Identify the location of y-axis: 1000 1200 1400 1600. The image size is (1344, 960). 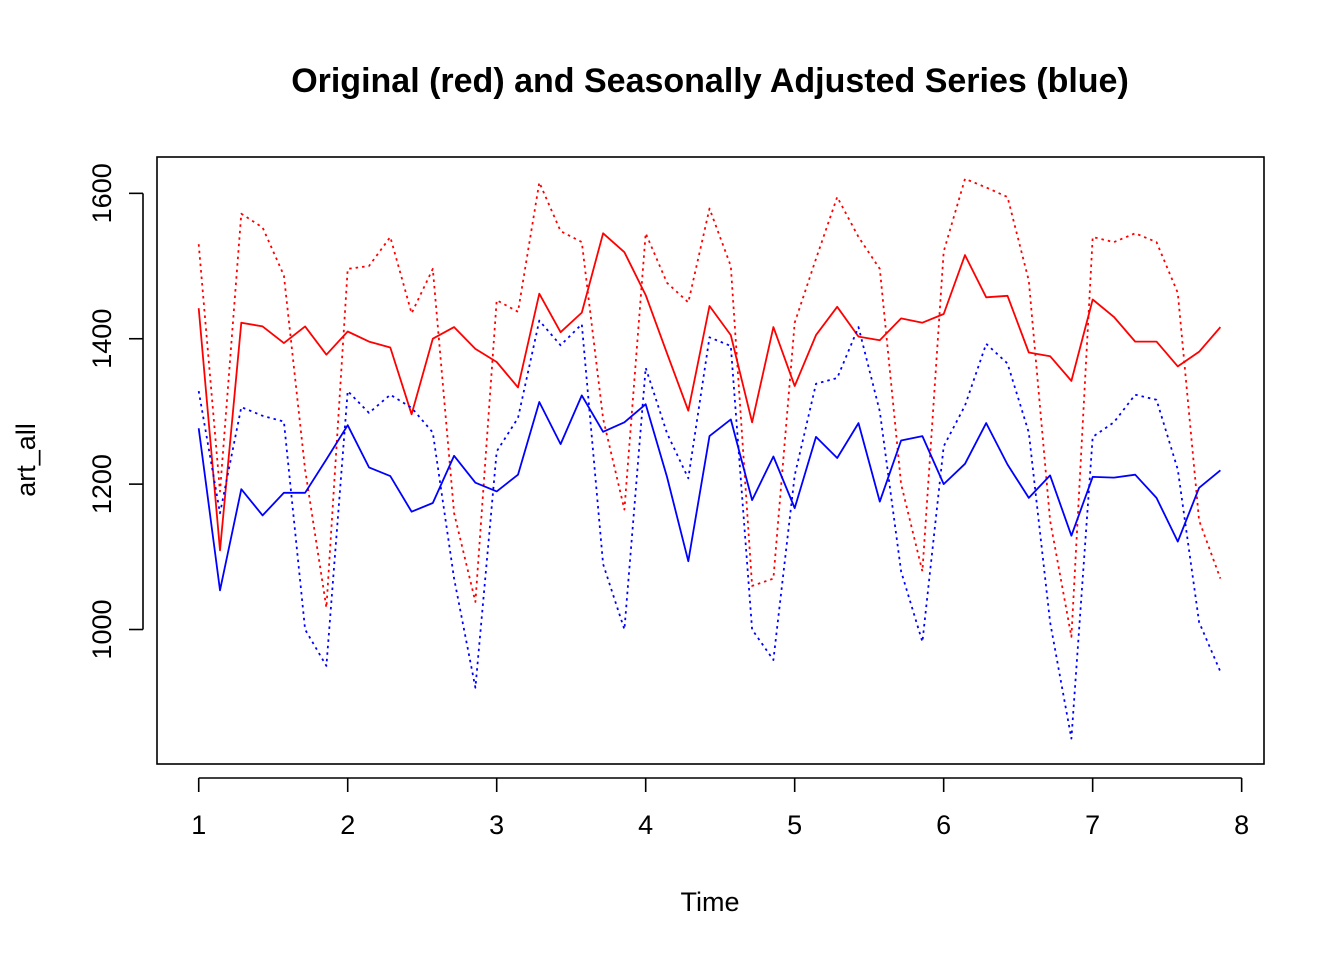
(115, 411).